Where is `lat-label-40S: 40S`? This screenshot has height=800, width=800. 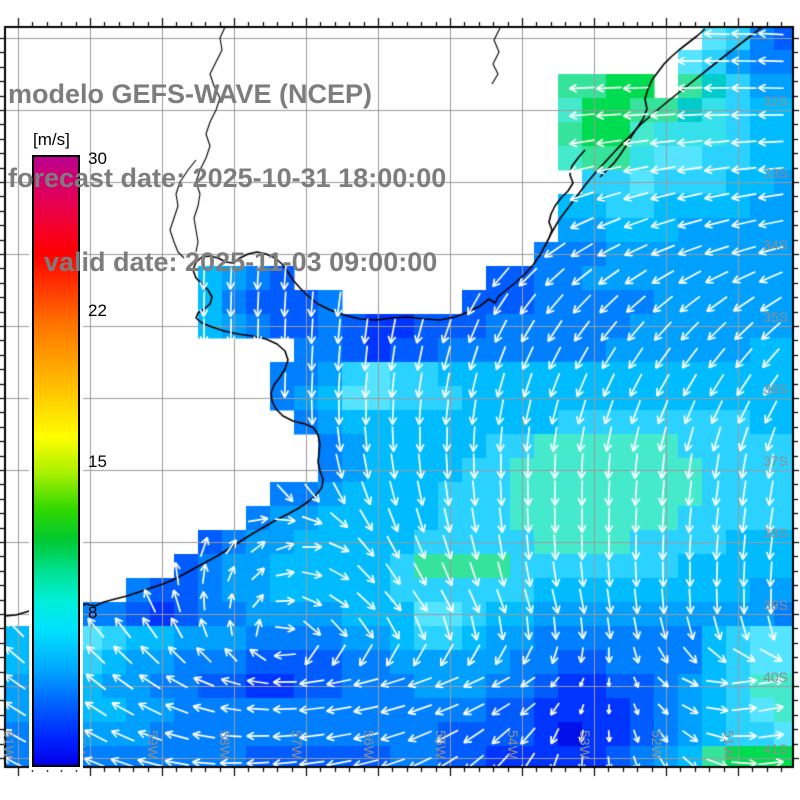 lat-label-40S: 40S is located at coordinates (775, 677).